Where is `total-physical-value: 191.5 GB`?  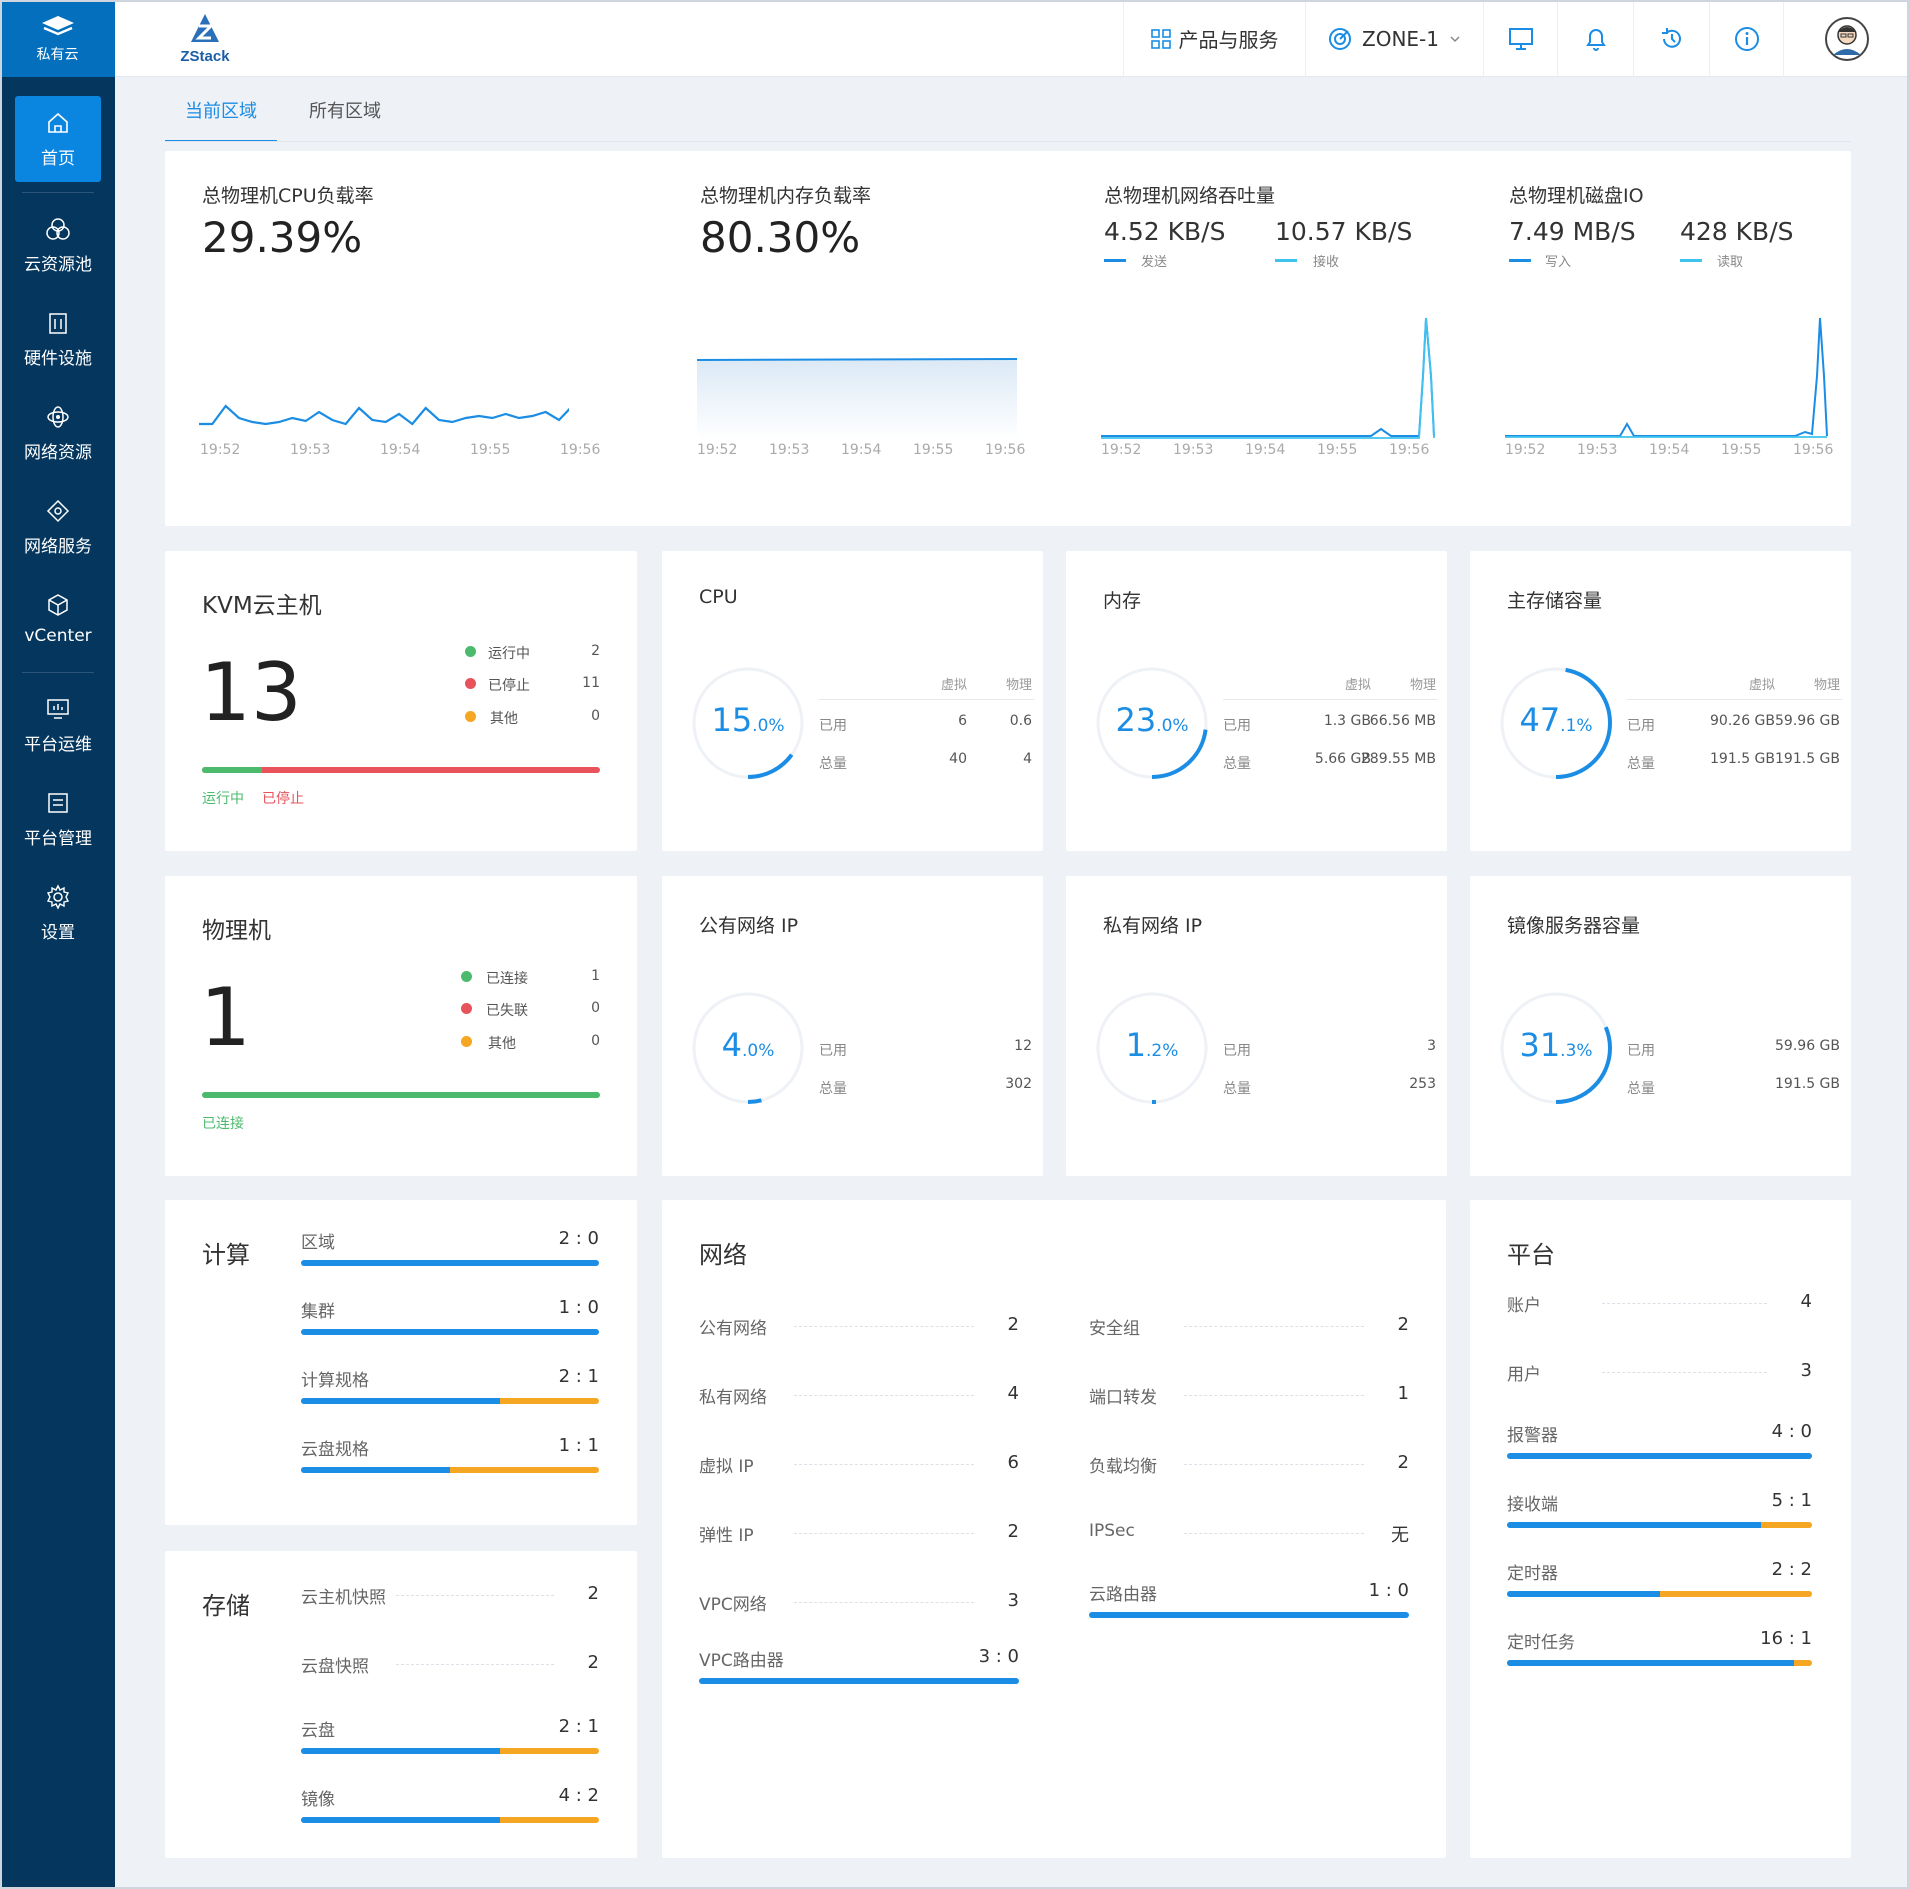
total-physical-value: 191.5 GB is located at coordinates (1807, 759).